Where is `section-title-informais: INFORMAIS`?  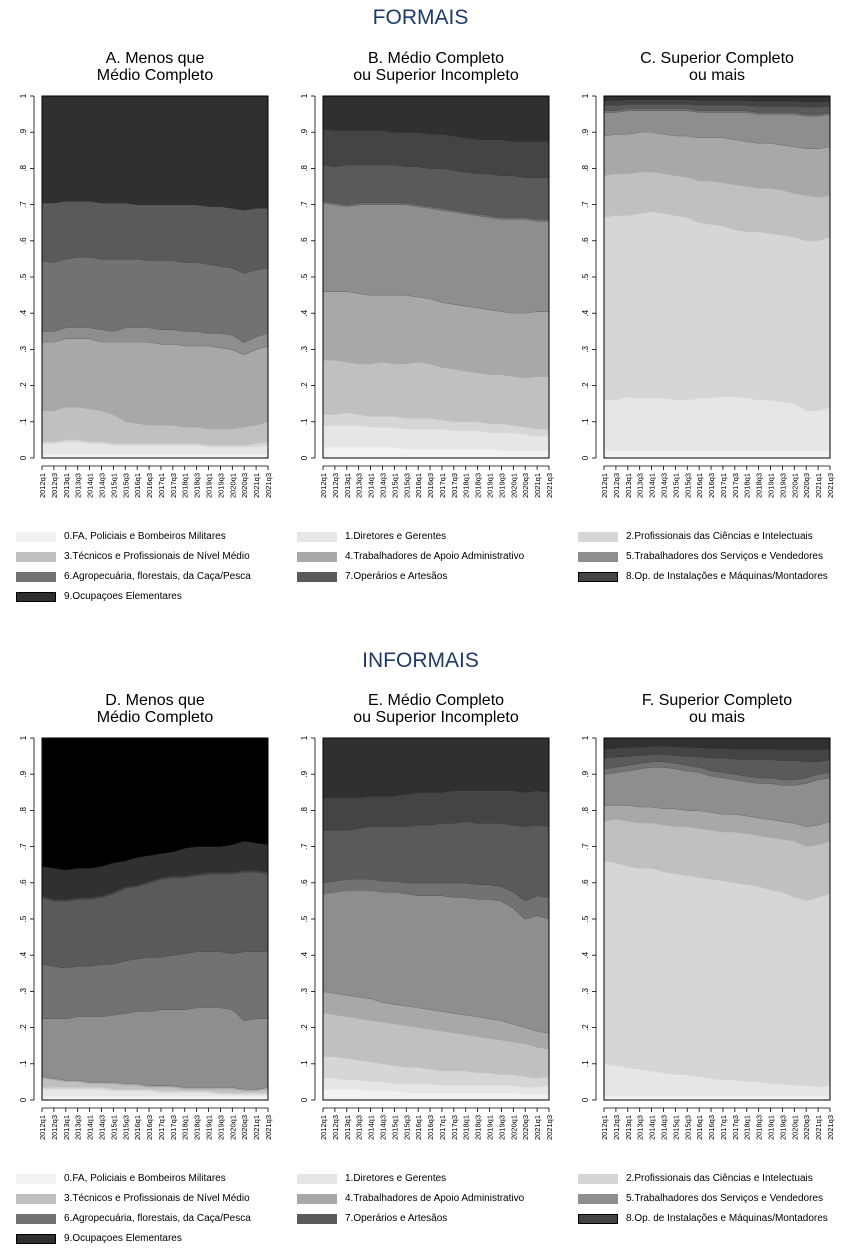
section-title-informais: INFORMAIS is located at coordinates (420, 660).